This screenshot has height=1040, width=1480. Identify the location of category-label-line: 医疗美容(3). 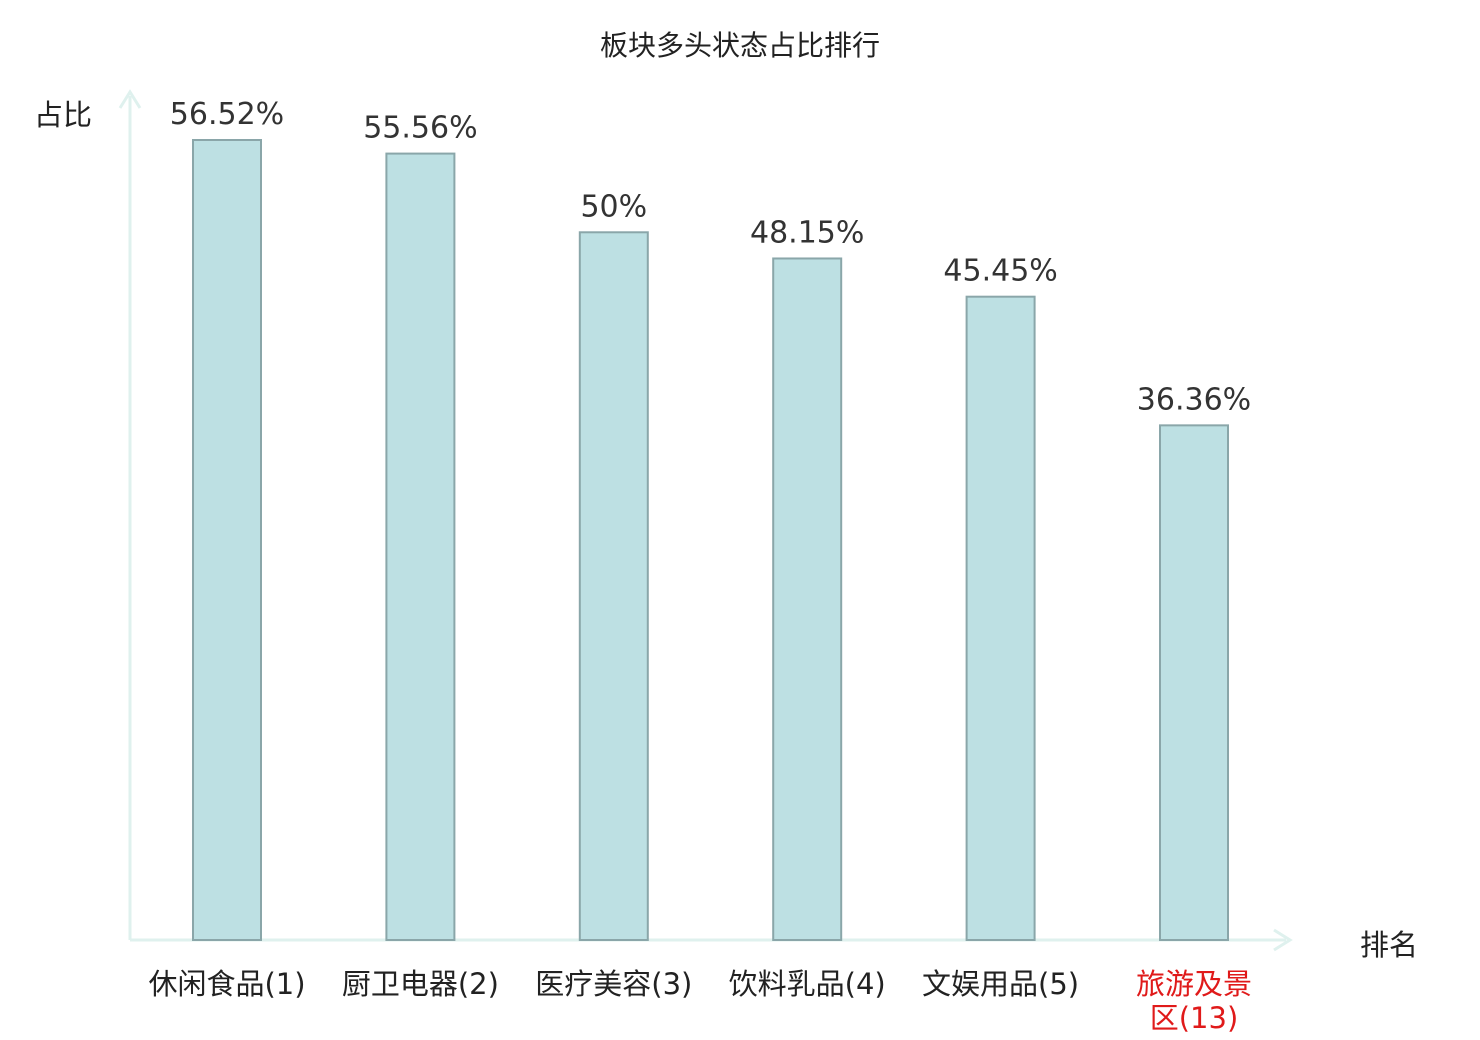
(613, 984).